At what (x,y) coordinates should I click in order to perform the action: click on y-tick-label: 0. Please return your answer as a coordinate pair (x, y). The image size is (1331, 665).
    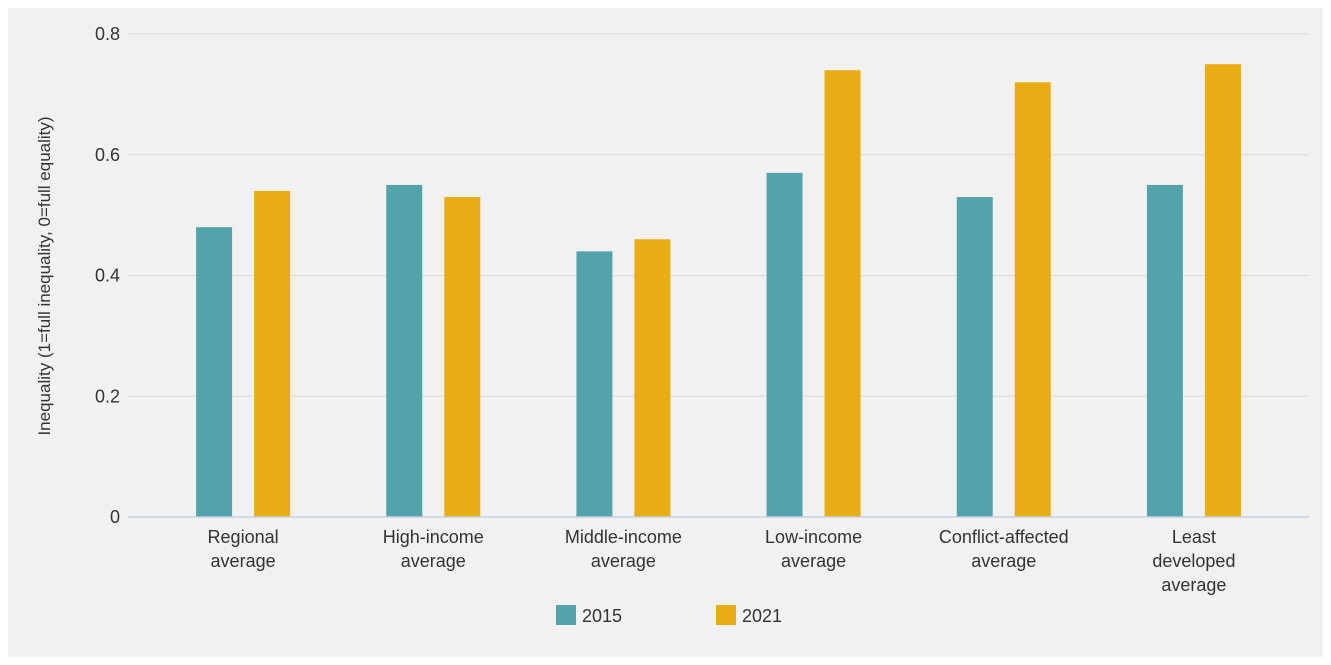
    Looking at the image, I should click on (115, 517).